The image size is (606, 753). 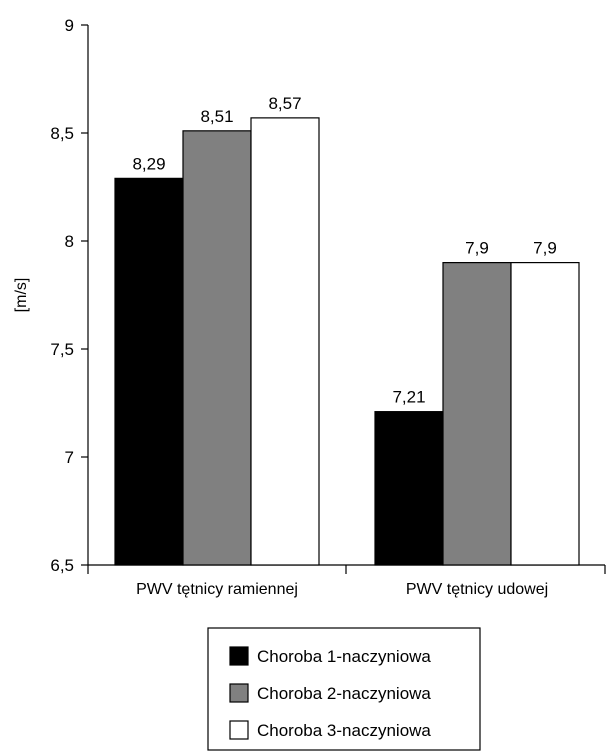 What do you see at coordinates (284, 103) in the screenshot?
I see `data-label: 8,57` at bounding box center [284, 103].